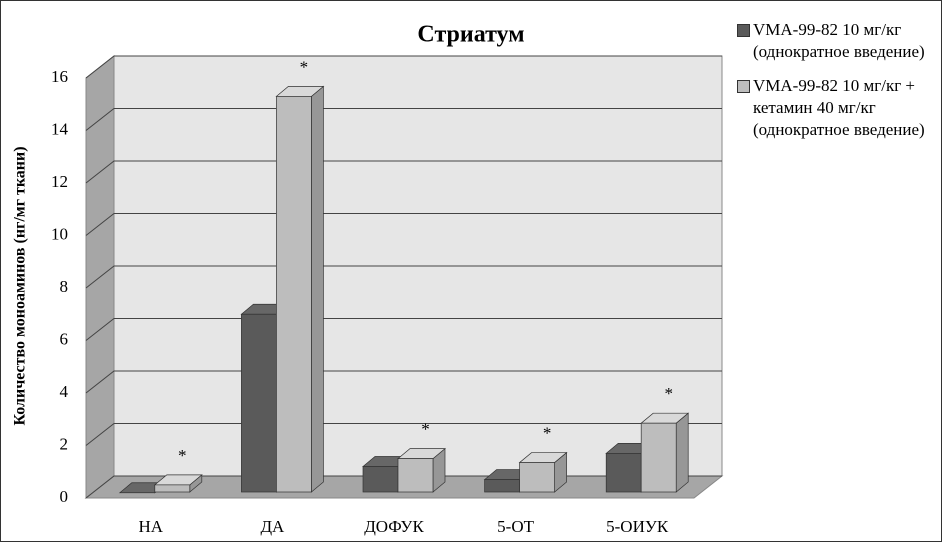 The width and height of the screenshot is (942, 542). Describe the element at coordinates (59, 76) in the screenshot. I see `y-tick-label: 16` at that location.